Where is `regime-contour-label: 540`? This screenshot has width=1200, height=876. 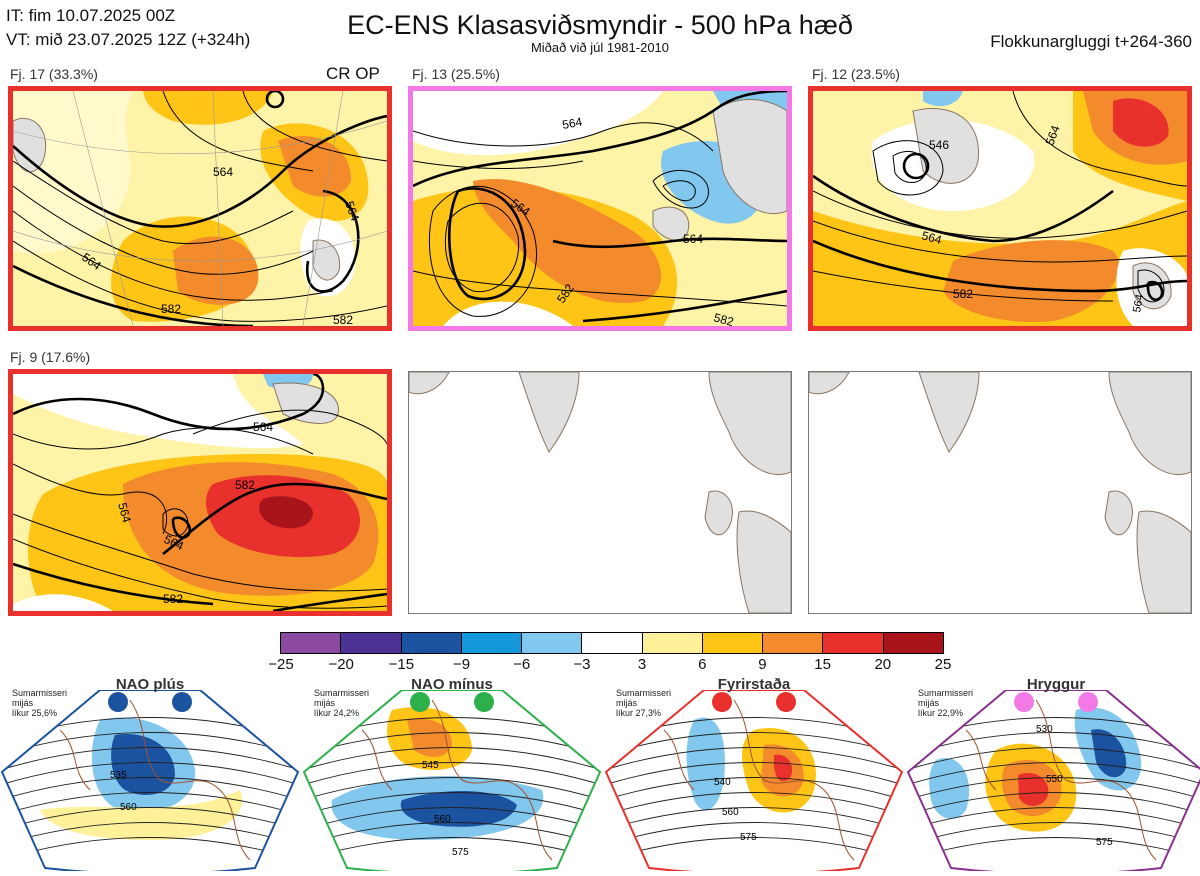 regime-contour-label: 540 is located at coordinates (722, 782).